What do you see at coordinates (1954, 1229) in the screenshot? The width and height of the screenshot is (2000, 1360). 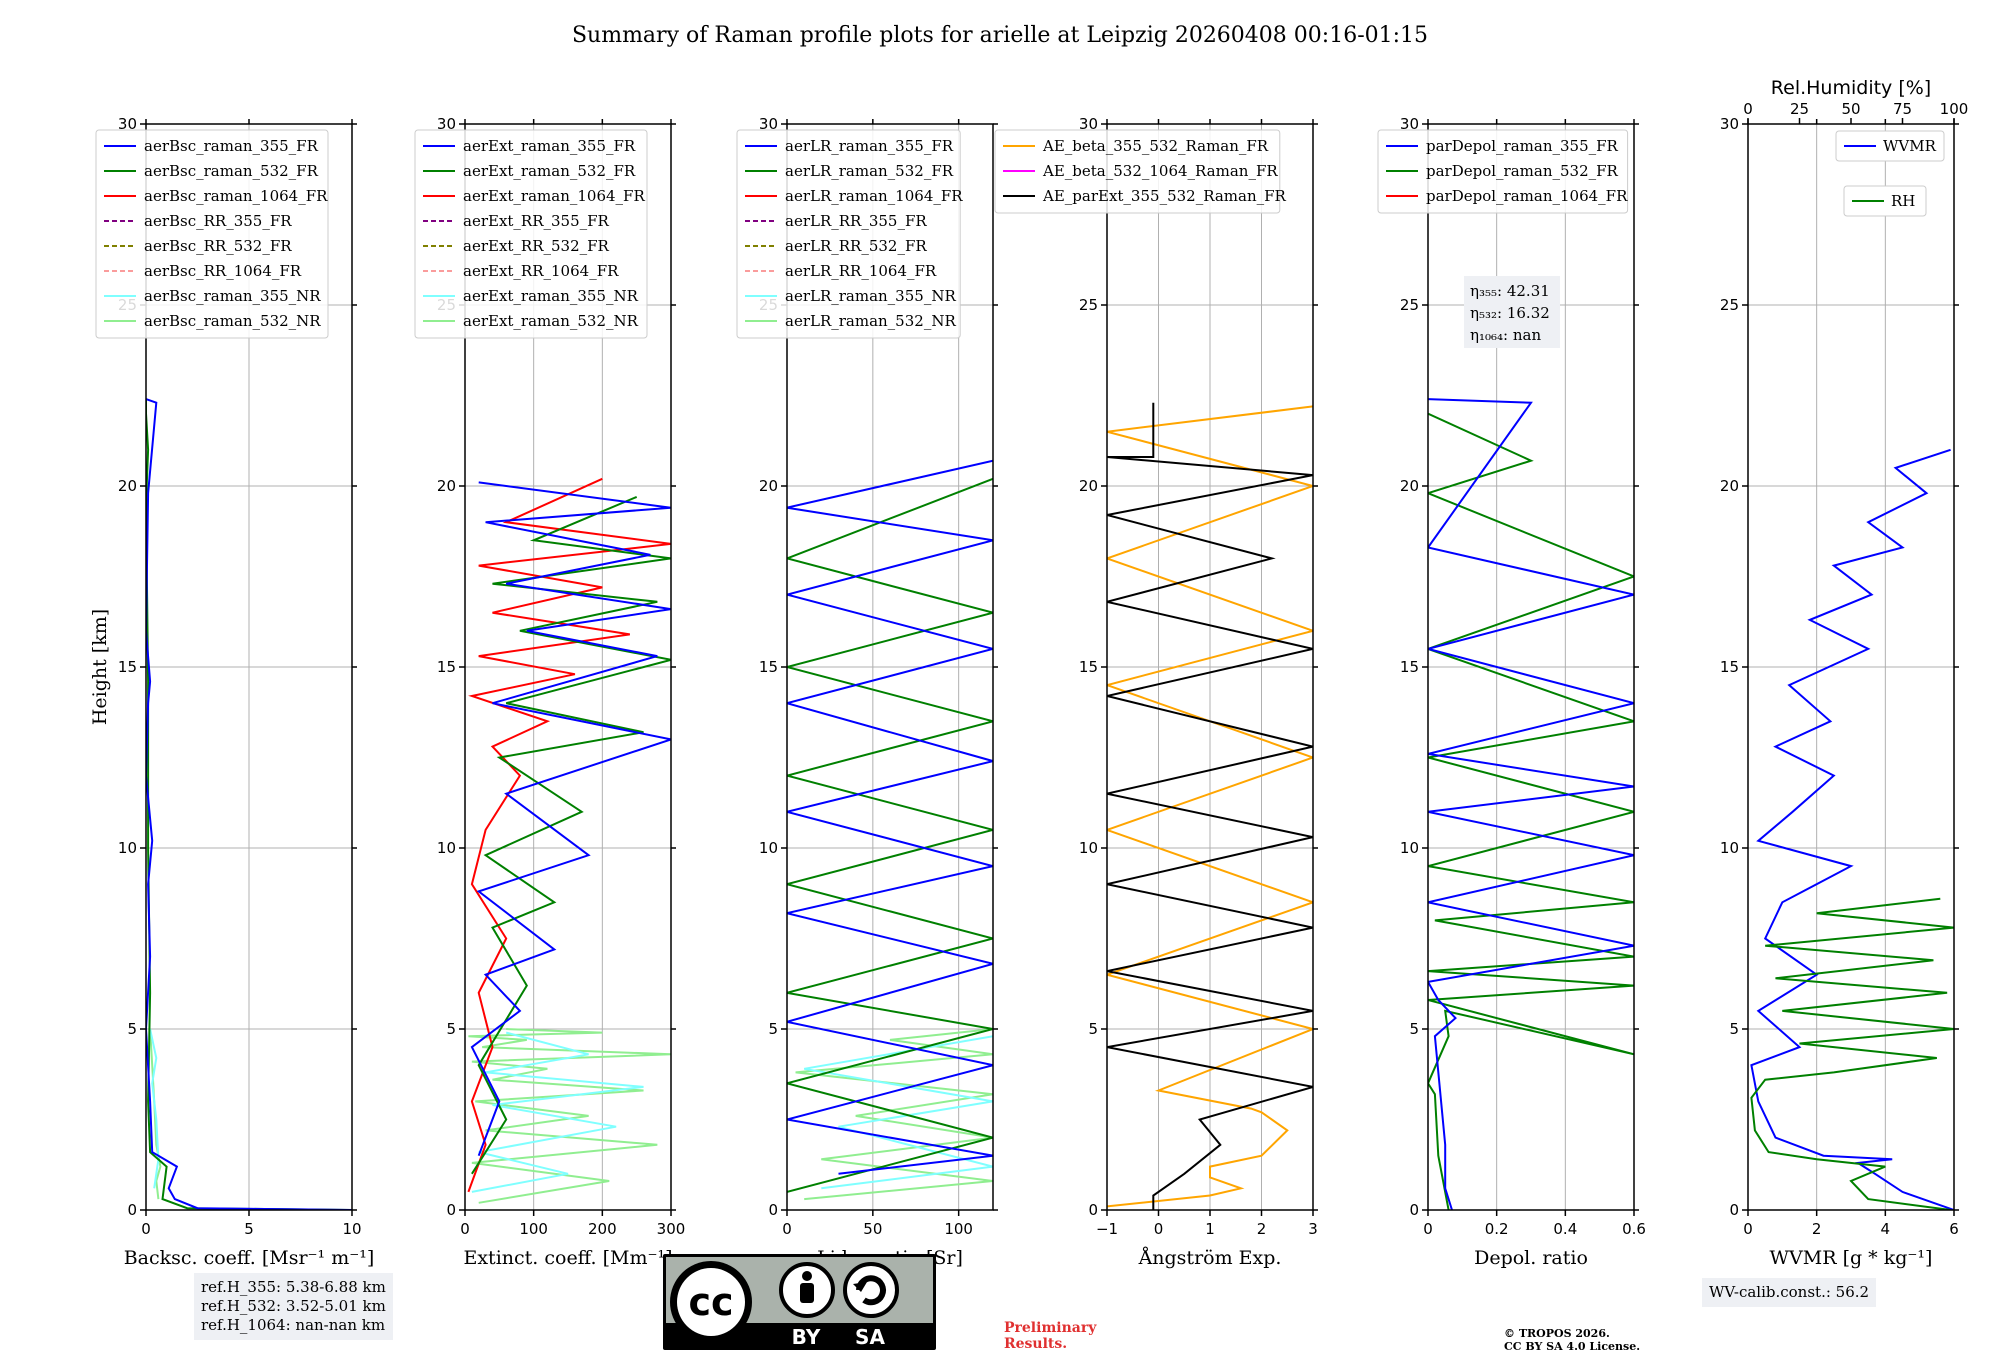 I see `x-tick-label: 6` at bounding box center [1954, 1229].